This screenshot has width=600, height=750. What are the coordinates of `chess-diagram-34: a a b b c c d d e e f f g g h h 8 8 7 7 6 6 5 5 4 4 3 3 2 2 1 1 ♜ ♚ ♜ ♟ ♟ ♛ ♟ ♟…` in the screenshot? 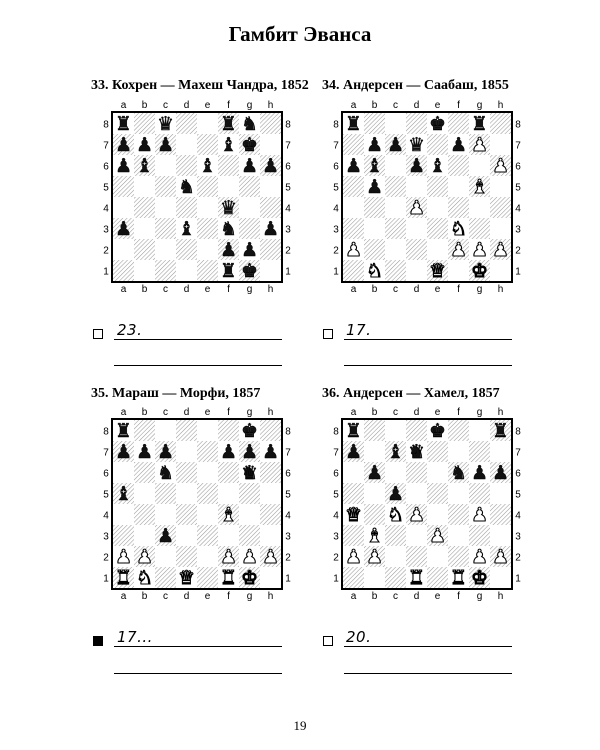 It's located at (427, 199).